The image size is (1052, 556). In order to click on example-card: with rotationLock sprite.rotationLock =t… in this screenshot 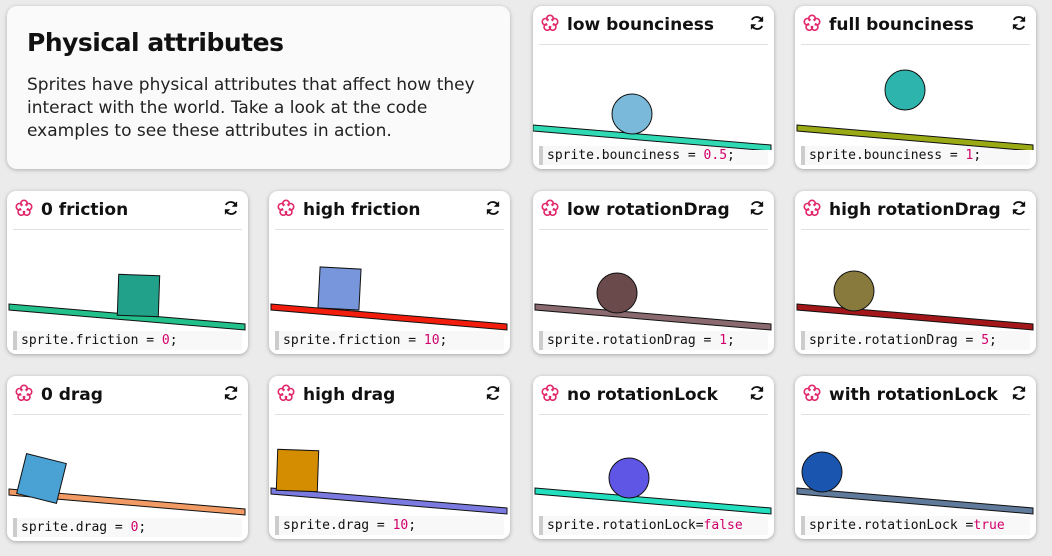, I will do `click(915, 457)`.